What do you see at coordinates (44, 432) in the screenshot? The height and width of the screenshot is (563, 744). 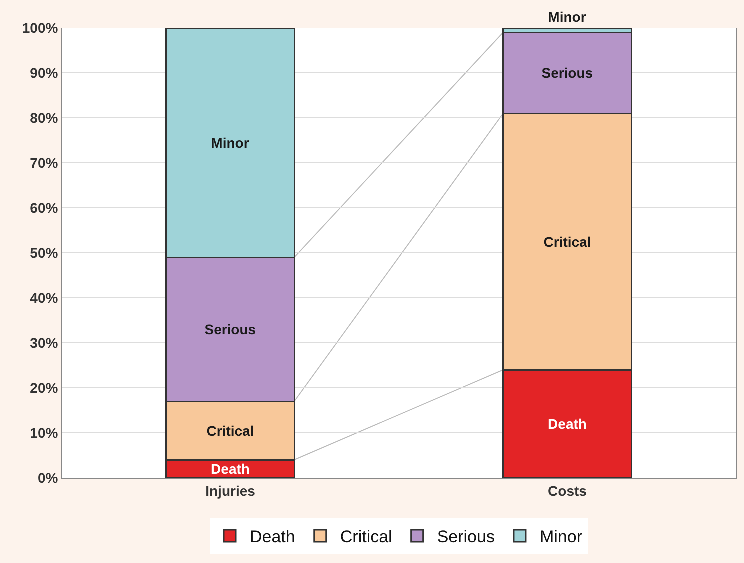 I see `y-tick-label: 10%` at bounding box center [44, 432].